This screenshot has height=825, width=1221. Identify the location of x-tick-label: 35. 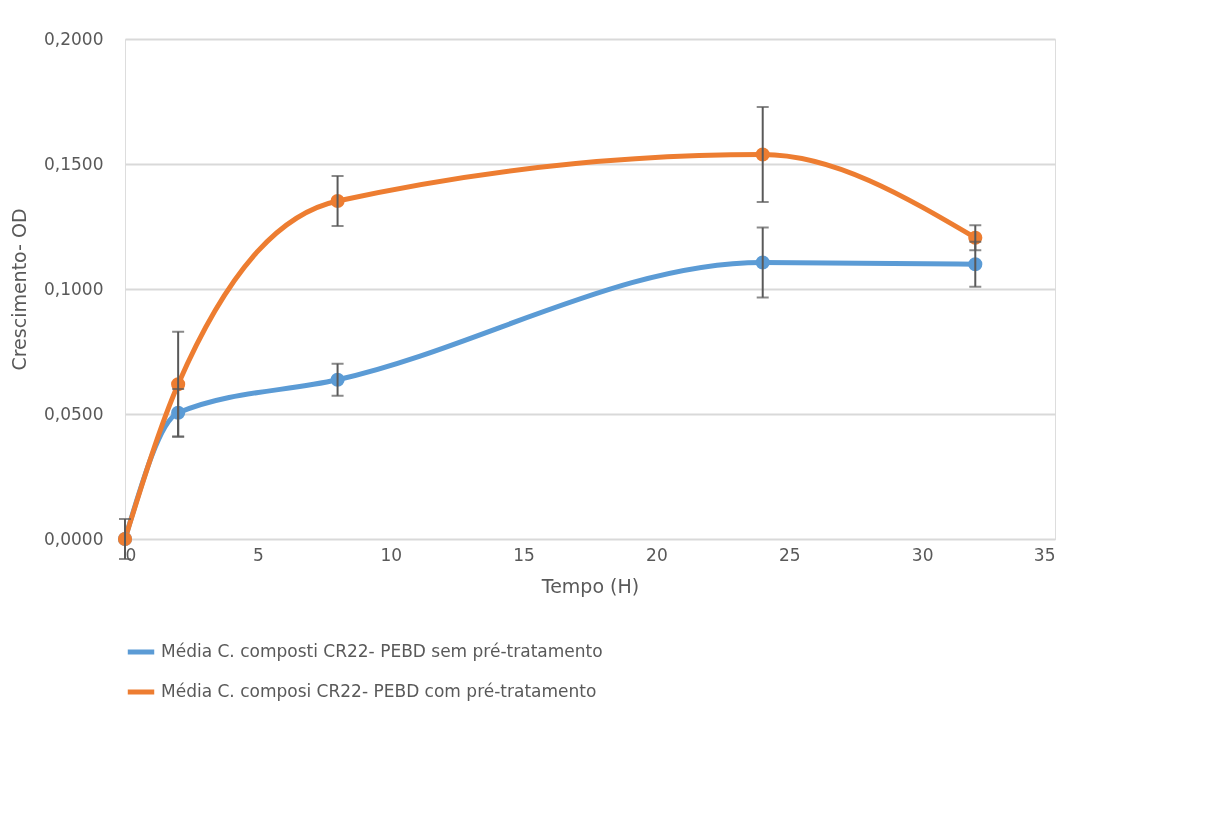
(1044, 554).